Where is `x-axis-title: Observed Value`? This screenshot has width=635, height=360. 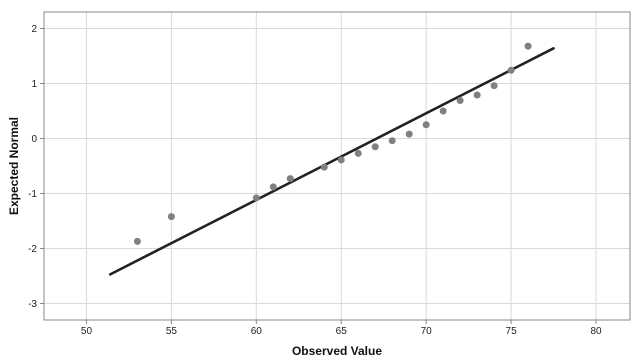
x-axis-title: Observed Value is located at coordinates (337, 351).